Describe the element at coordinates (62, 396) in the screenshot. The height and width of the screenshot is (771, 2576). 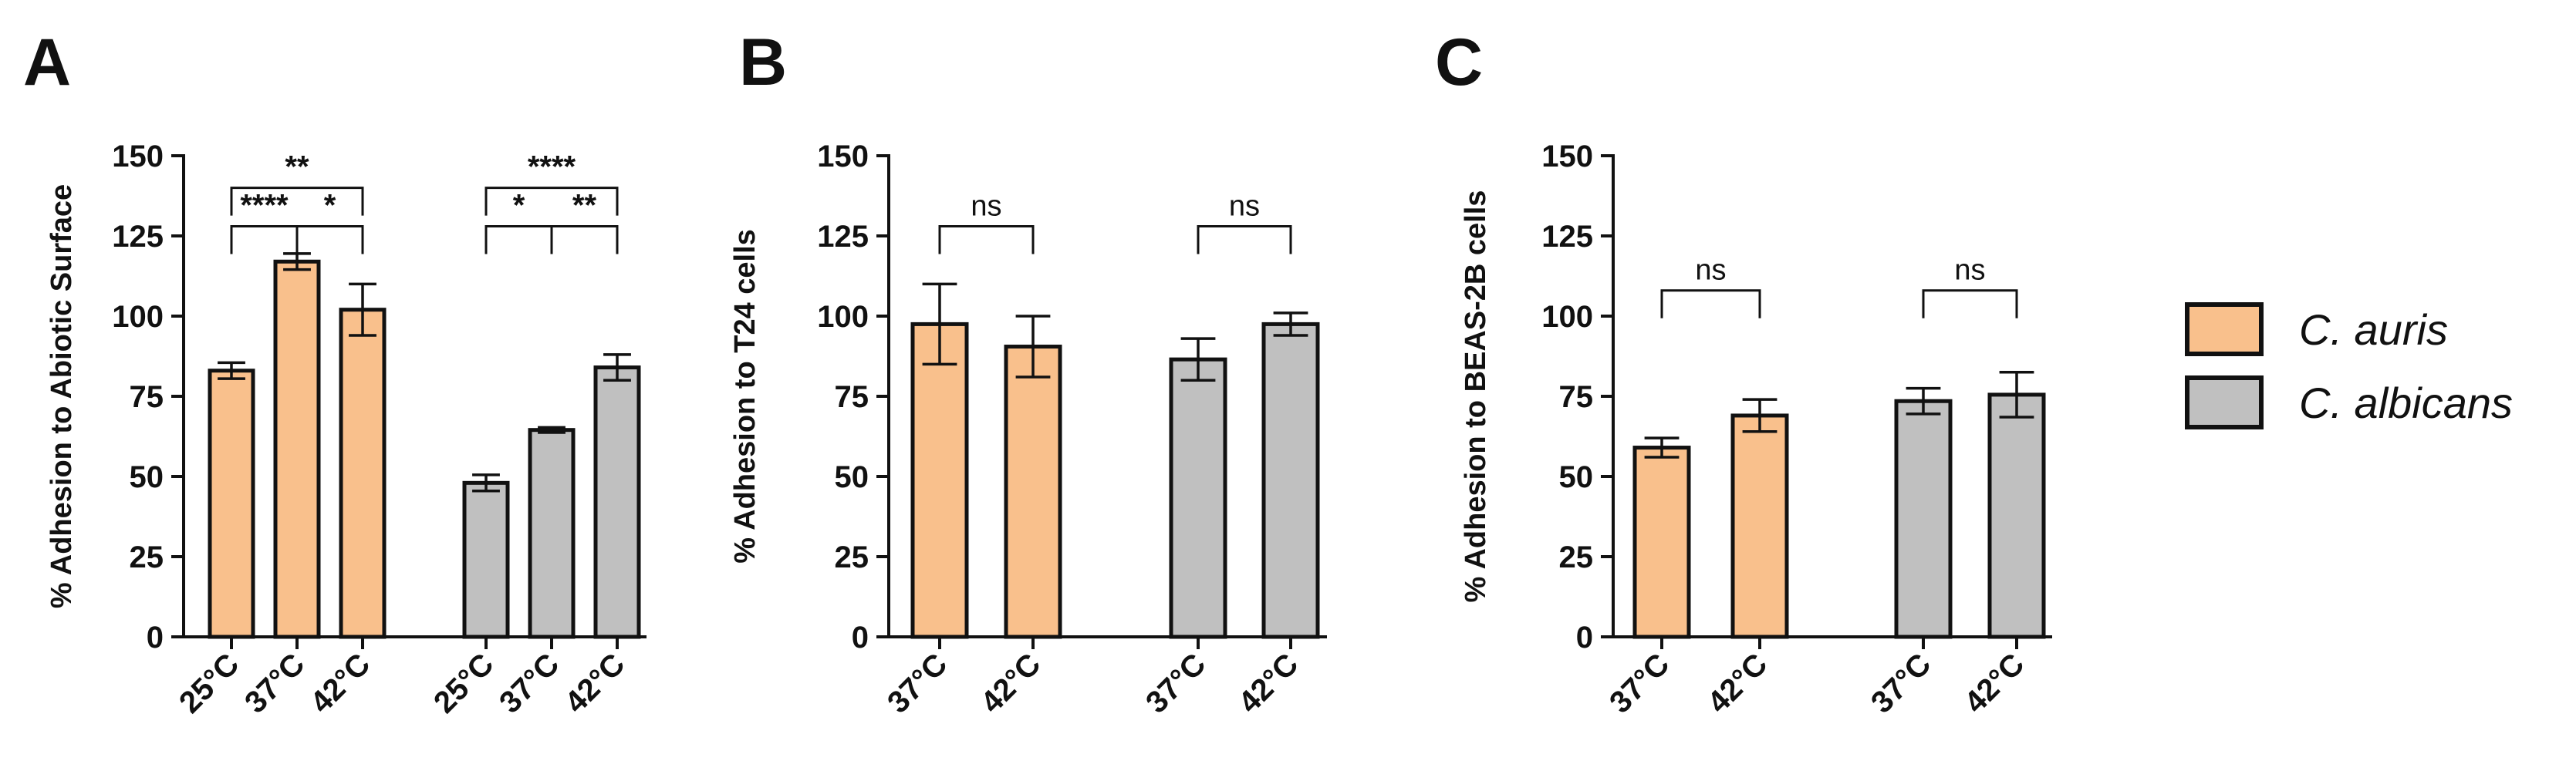
I see `y-axis-title: % Adhesion to Abiotic Surface` at that location.